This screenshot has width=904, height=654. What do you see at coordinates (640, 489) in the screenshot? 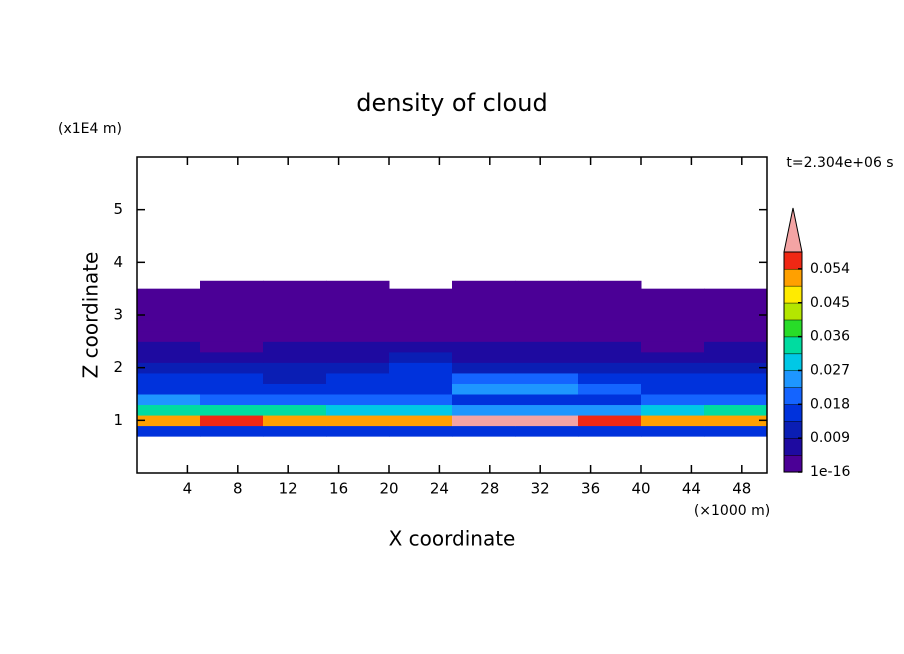
I see `x-tick-label: 40` at bounding box center [640, 489].